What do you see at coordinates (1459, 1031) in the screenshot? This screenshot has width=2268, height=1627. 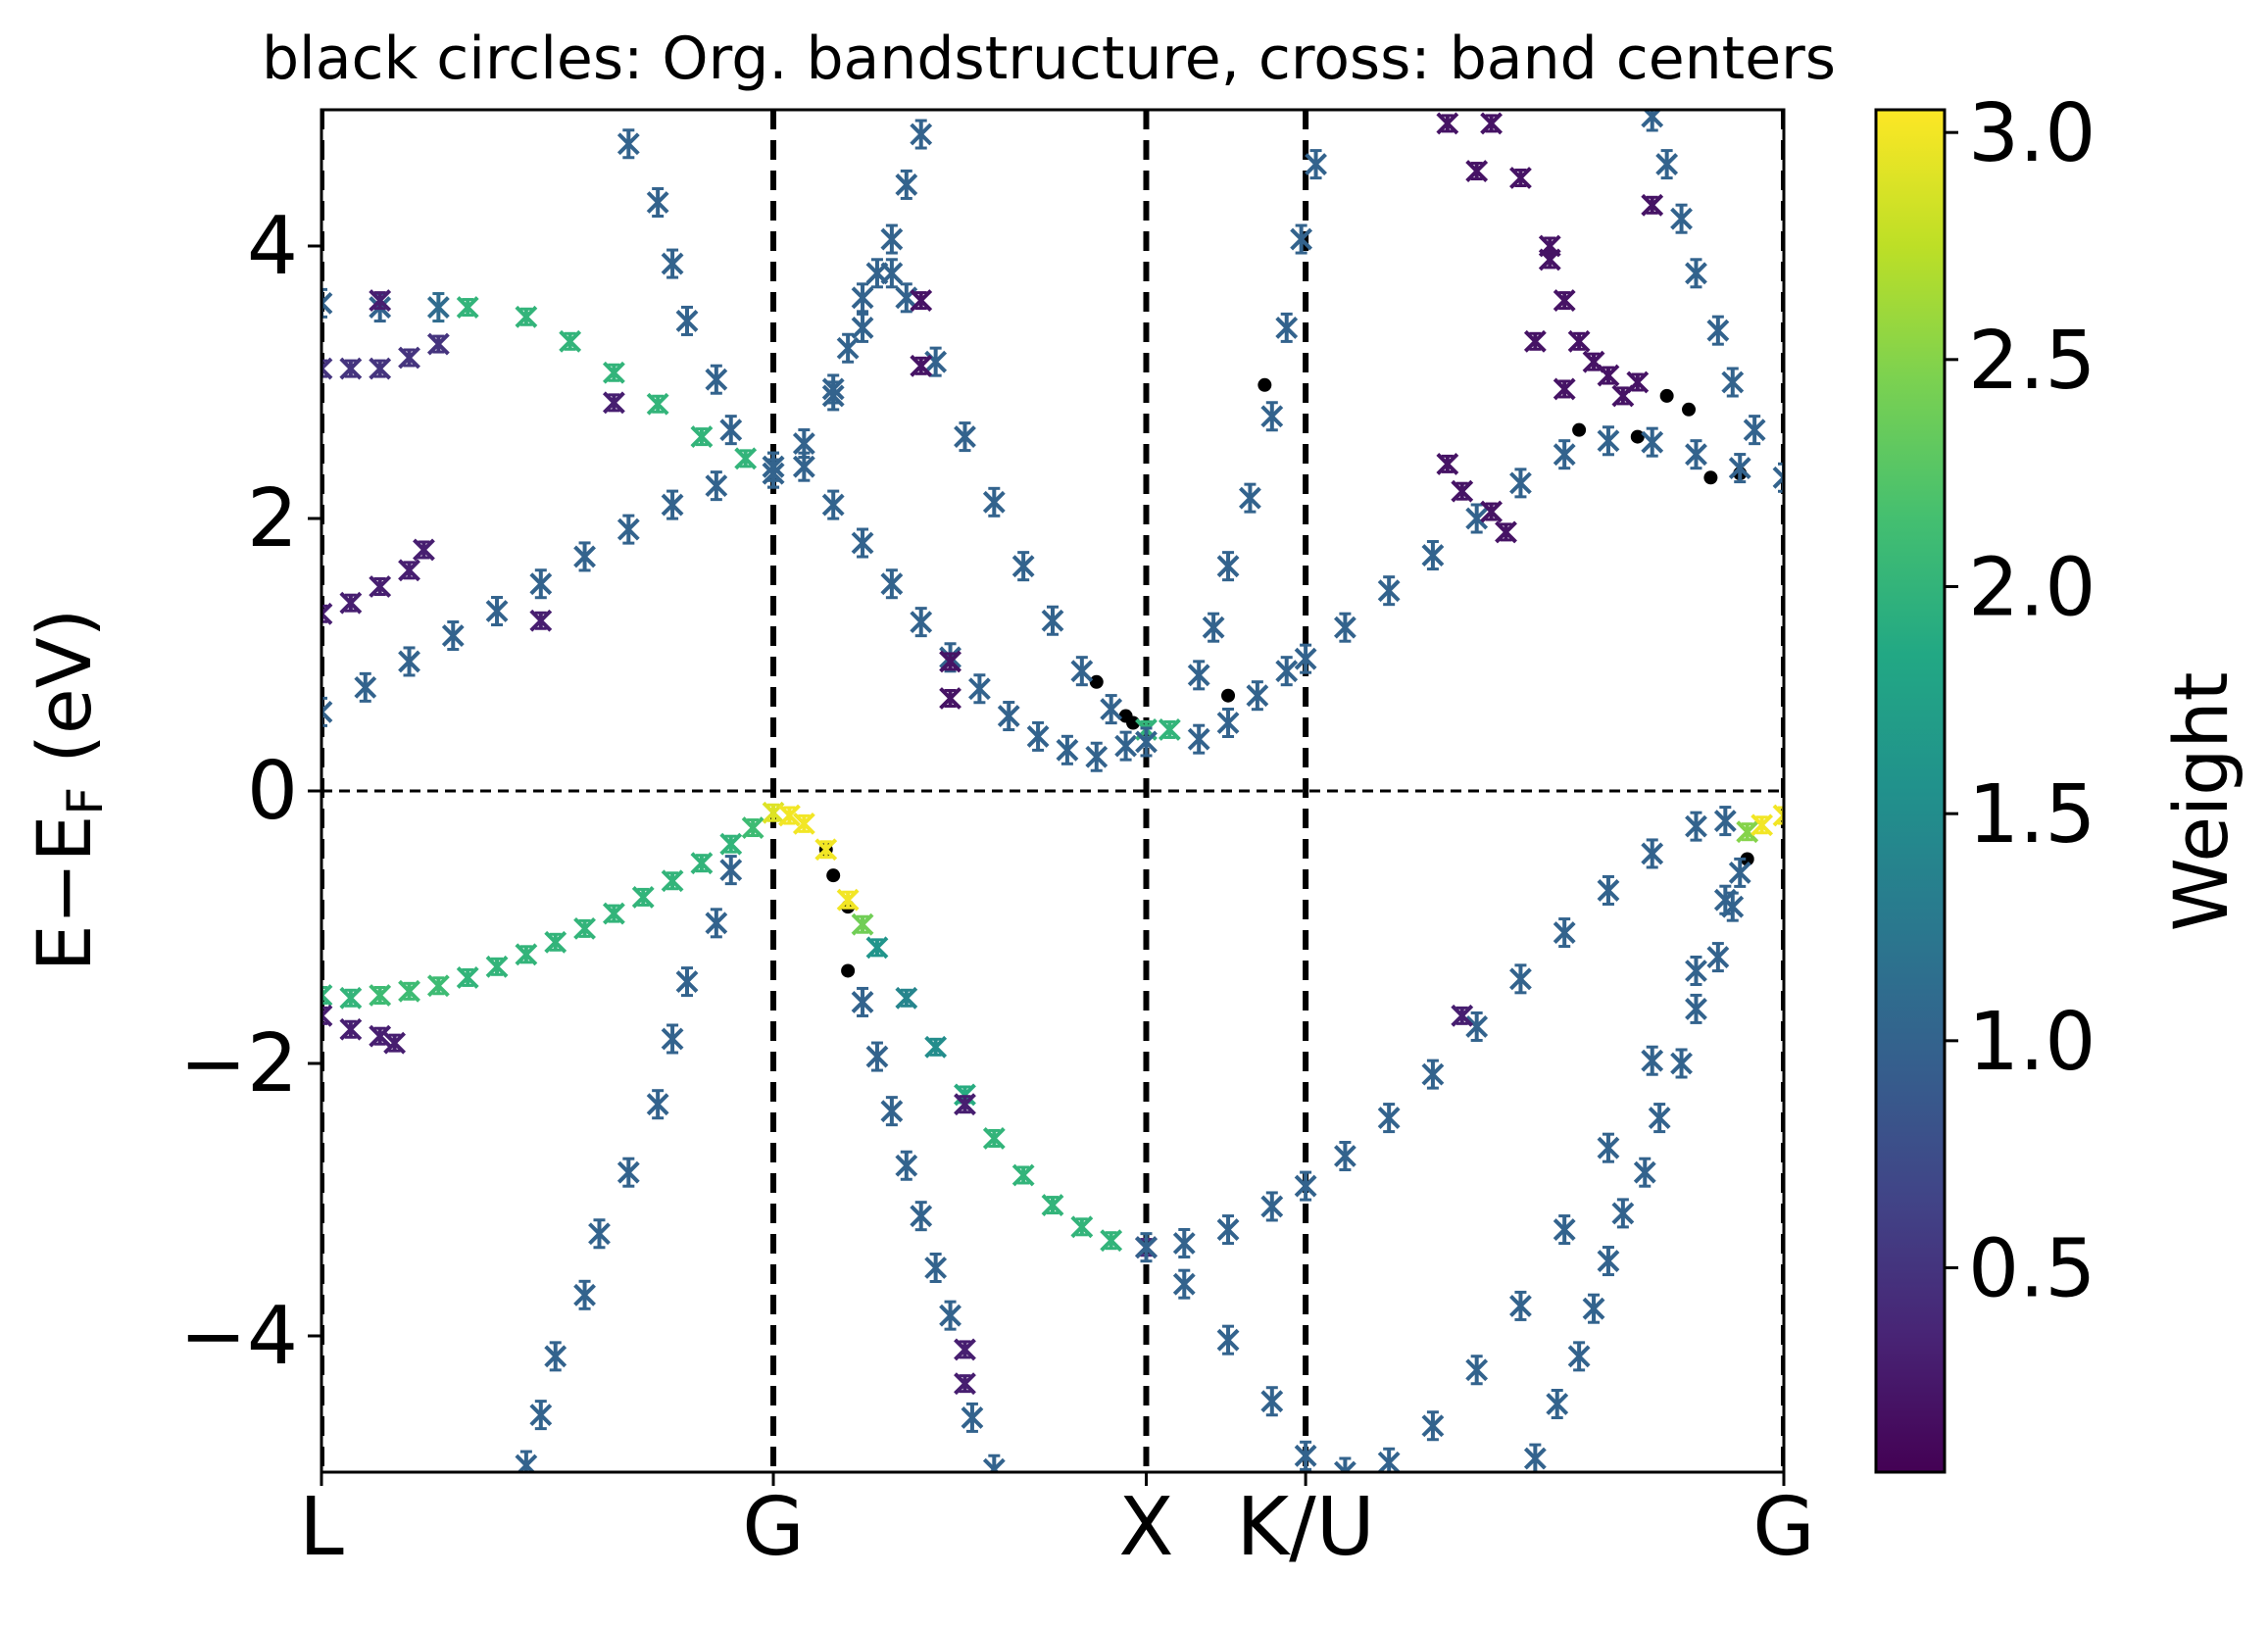 I see `band-series` at bounding box center [1459, 1031].